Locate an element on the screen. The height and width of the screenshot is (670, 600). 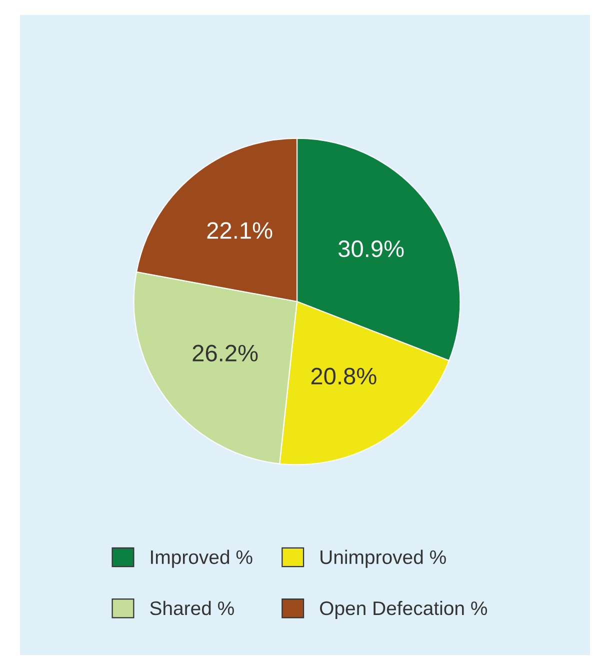
data-label: 22.1% is located at coordinates (239, 230).